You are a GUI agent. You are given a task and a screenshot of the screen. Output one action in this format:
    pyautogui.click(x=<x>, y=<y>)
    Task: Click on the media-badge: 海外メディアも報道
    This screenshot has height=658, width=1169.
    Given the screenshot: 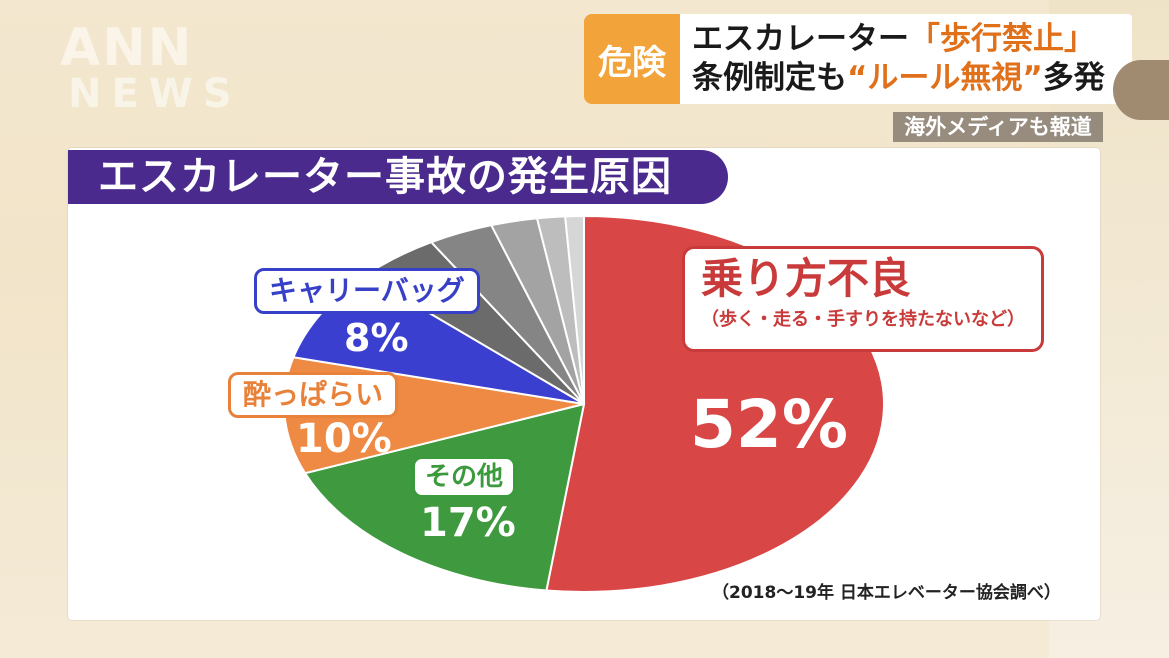 What is the action you would take?
    pyautogui.click(x=998, y=127)
    